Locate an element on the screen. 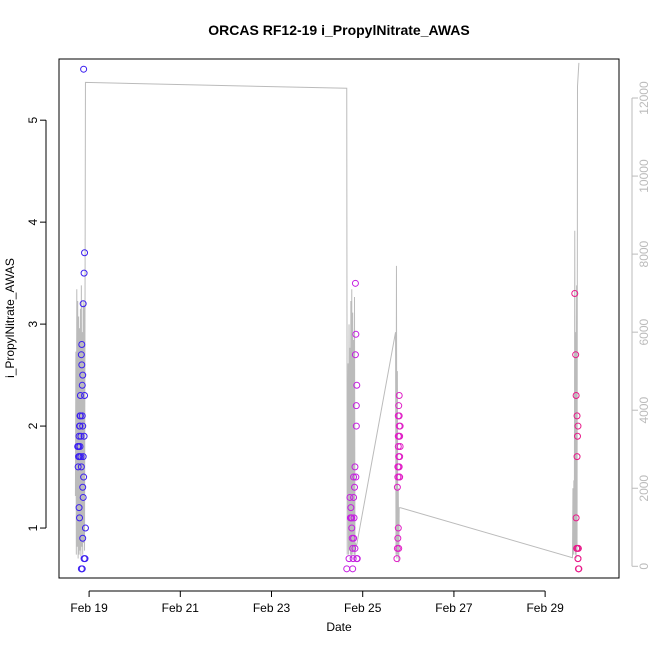 The image size is (650, 650). y-tick-label: 1 is located at coordinates (33, 527).